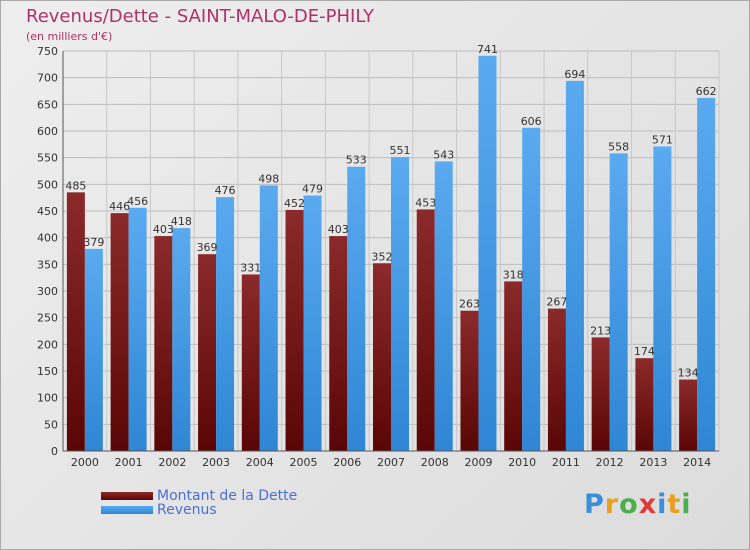  What do you see at coordinates (688, 373) in the screenshot?
I see `data-label-dette: 134` at bounding box center [688, 373].